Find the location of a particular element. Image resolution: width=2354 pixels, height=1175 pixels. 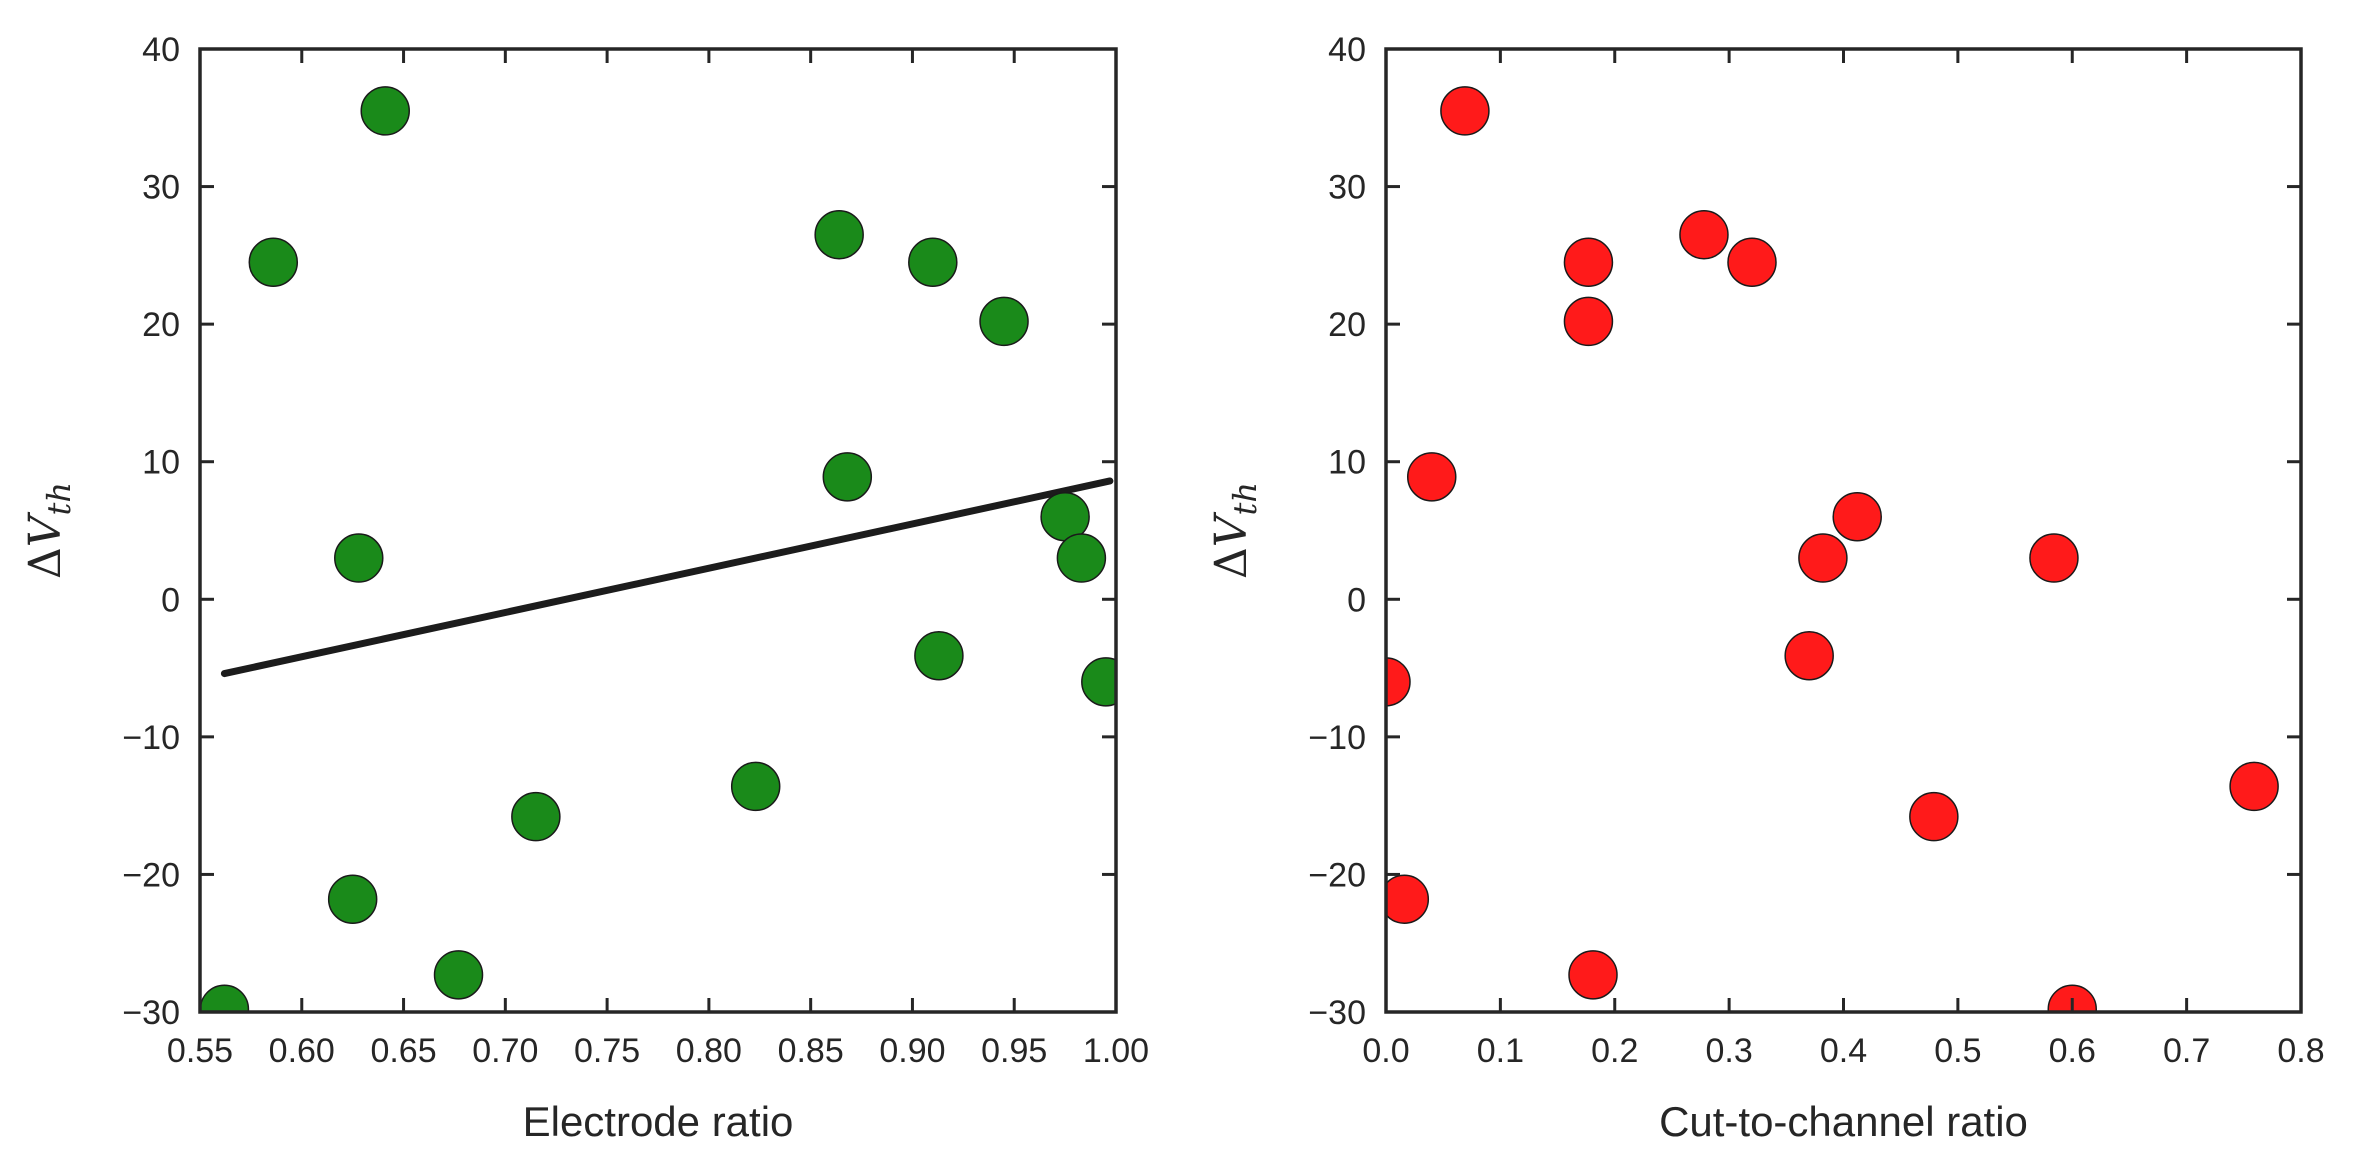

right-y-tick-label: 20 is located at coordinates (1347, 325).